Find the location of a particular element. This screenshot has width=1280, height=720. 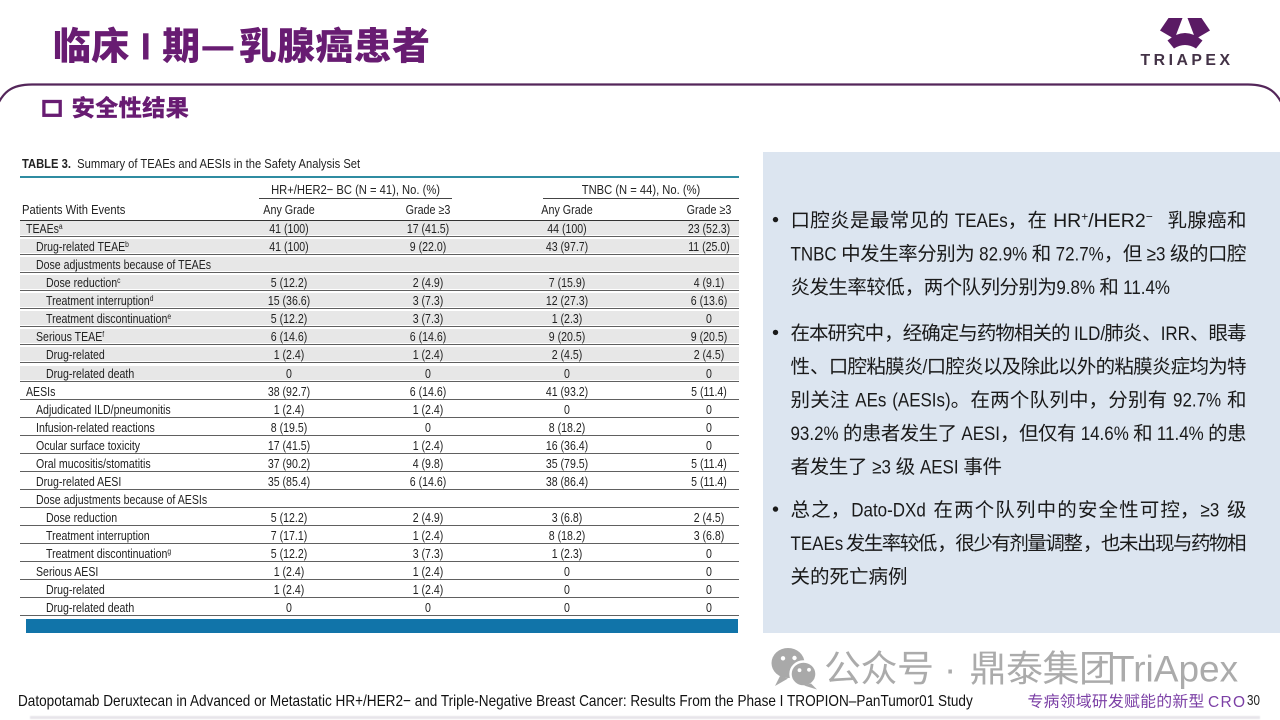

svg-text: 9.8% is located at coordinates (1075, 288).